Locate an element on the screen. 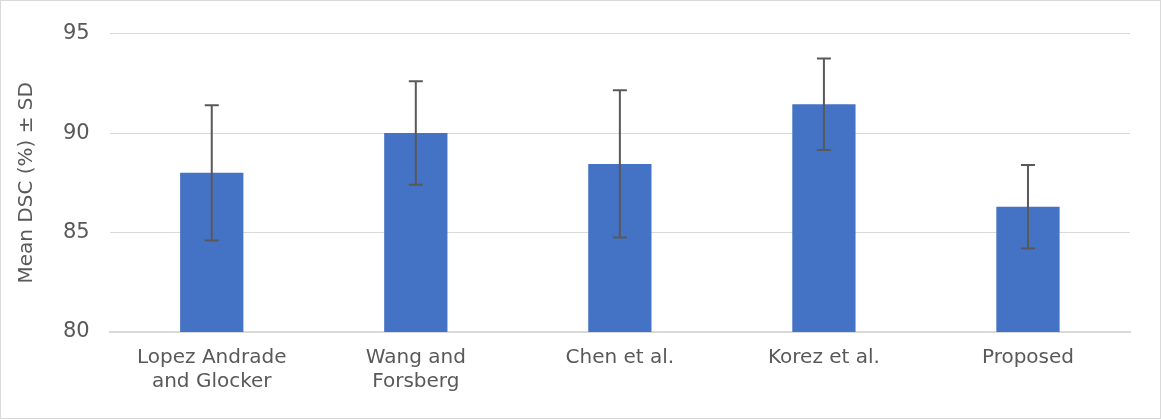 The height and width of the screenshot is (419, 1161). x-tick-label: Korez et al. is located at coordinates (823, 356).